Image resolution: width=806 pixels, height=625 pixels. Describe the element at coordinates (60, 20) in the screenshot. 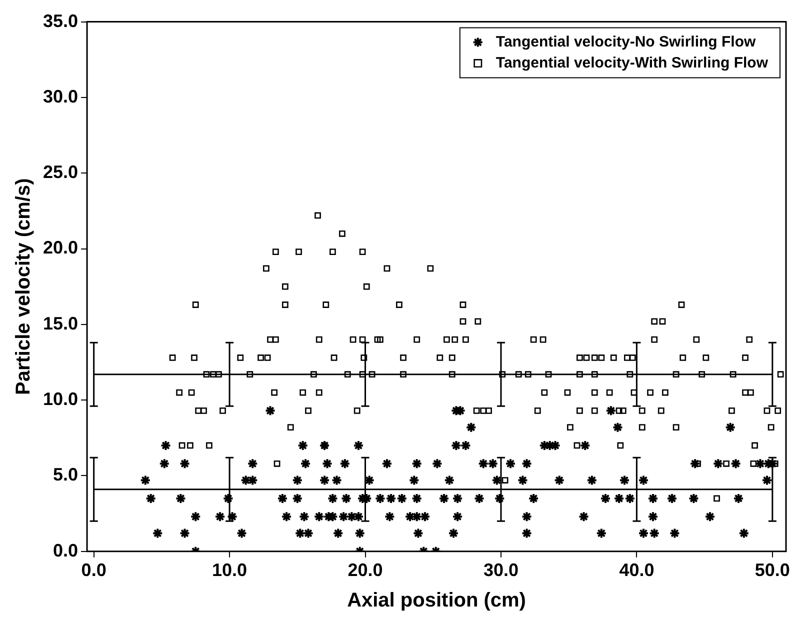

I see `y-tick-label: 35.0` at that location.